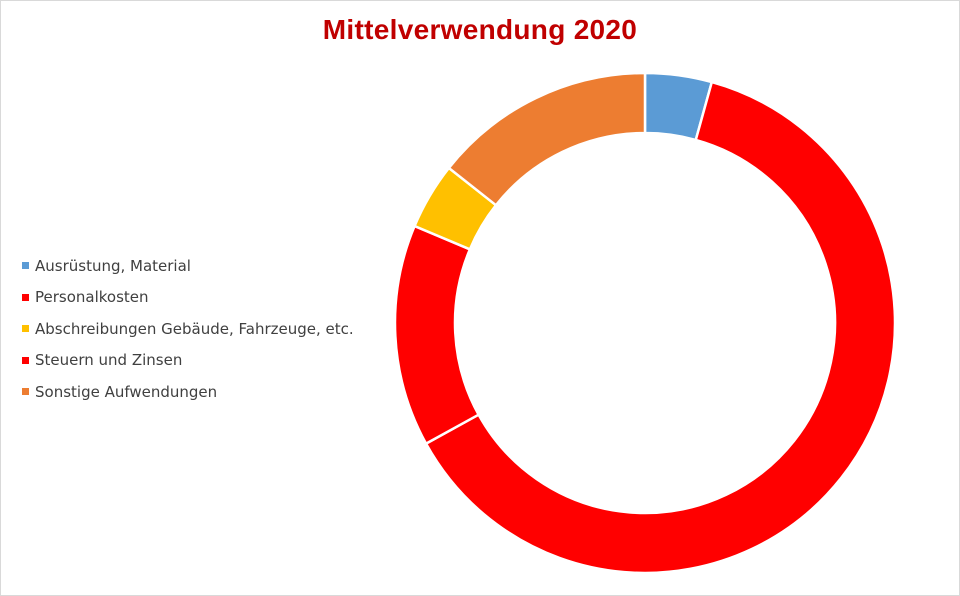 This screenshot has width=960, height=596. Describe the element at coordinates (480, 29) in the screenshot. I see `chart-title: Mittelverwendung 2020` at that location.